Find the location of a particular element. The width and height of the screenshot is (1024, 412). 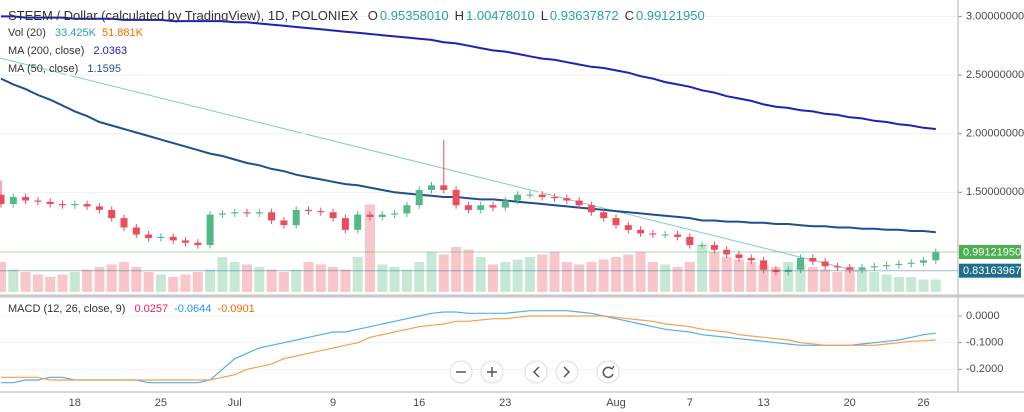

ohlc-key: C is located at coordinates (629, 15).